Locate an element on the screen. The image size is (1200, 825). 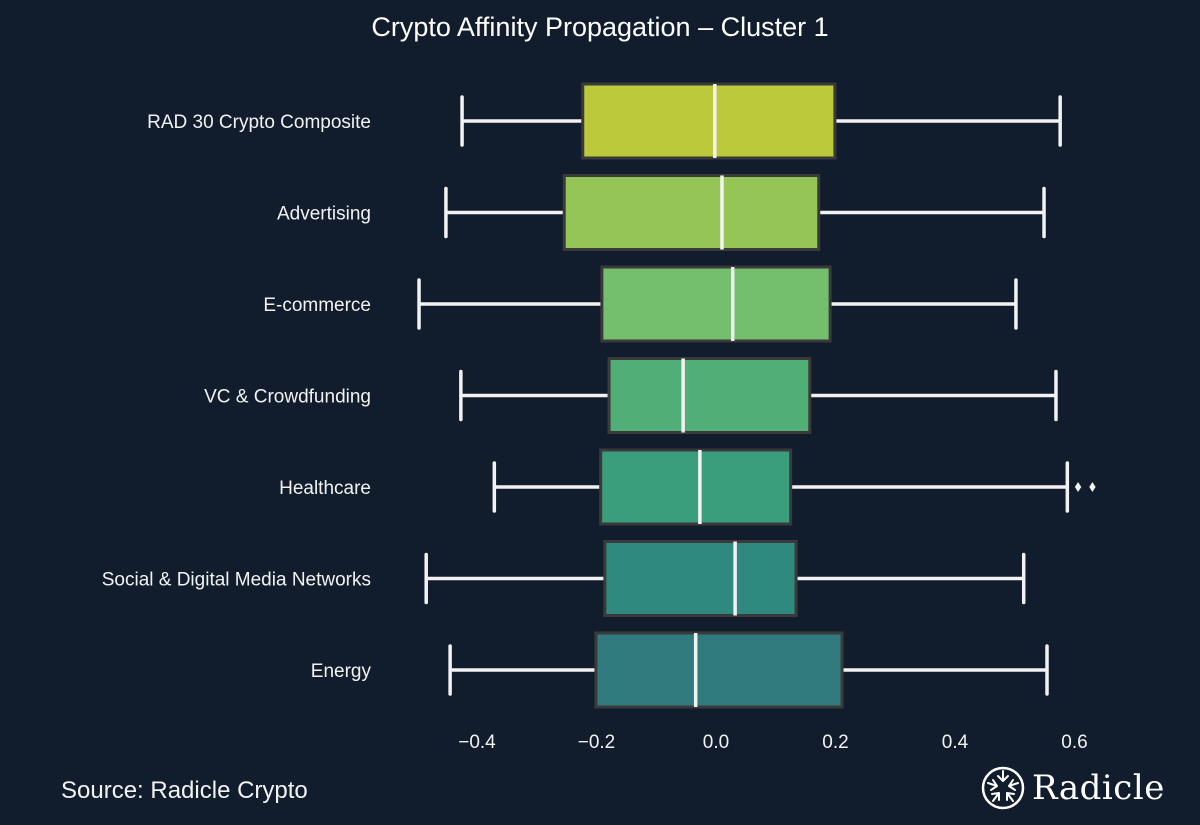
y-tick-label: Healthcare is located at coordinates (325, 488).